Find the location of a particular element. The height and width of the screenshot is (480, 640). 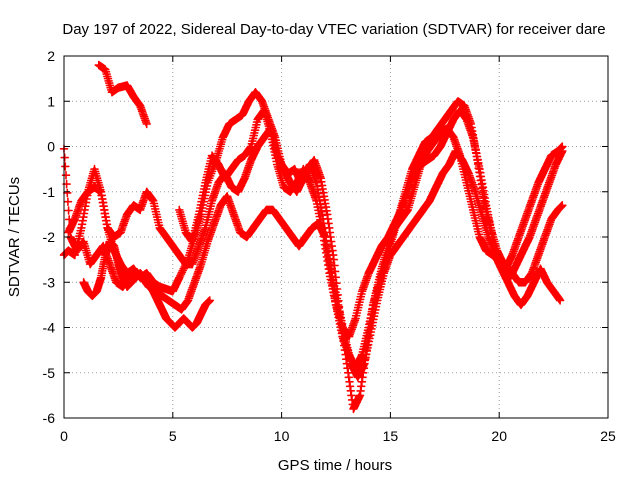

x-tick-label: 20 is located at coordinates (499, 436).